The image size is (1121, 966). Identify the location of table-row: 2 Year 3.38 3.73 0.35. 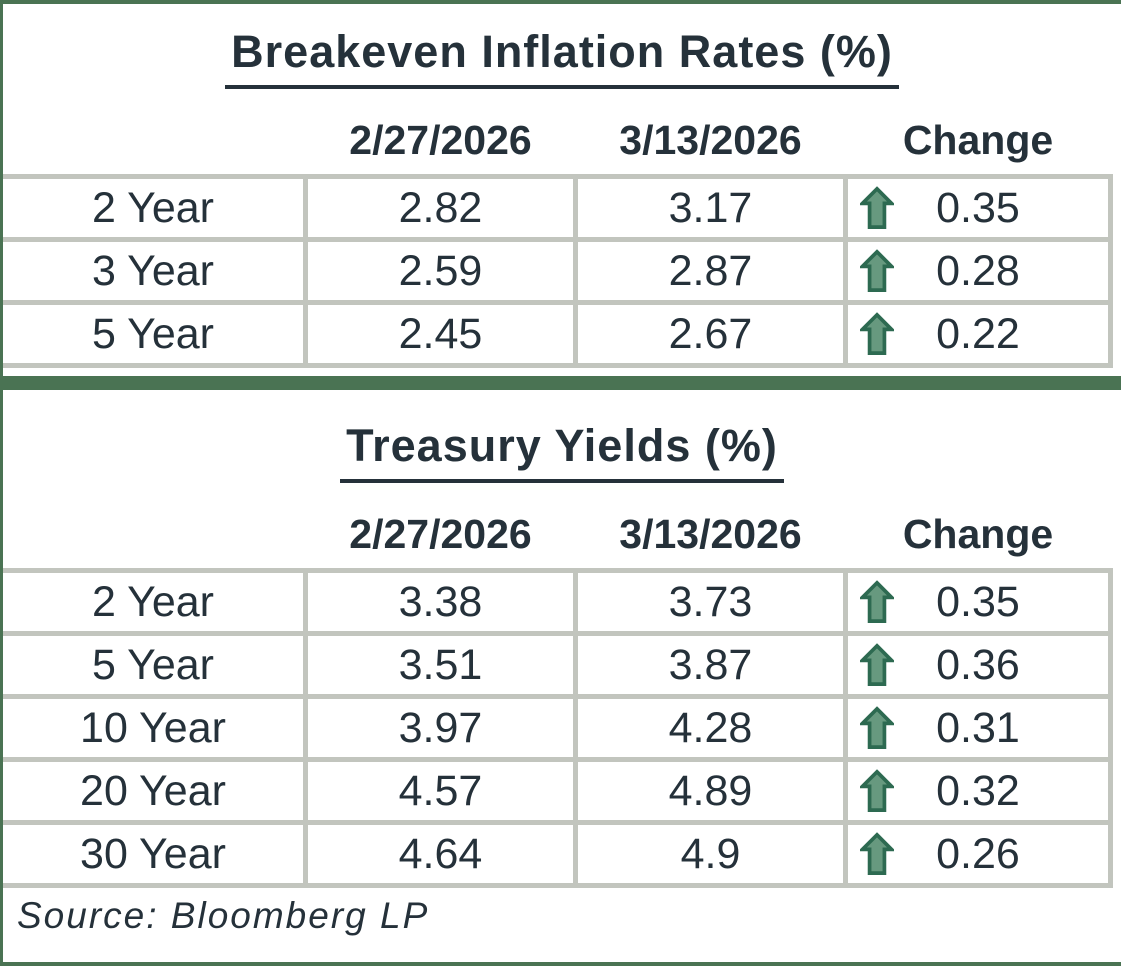
(555, 602).